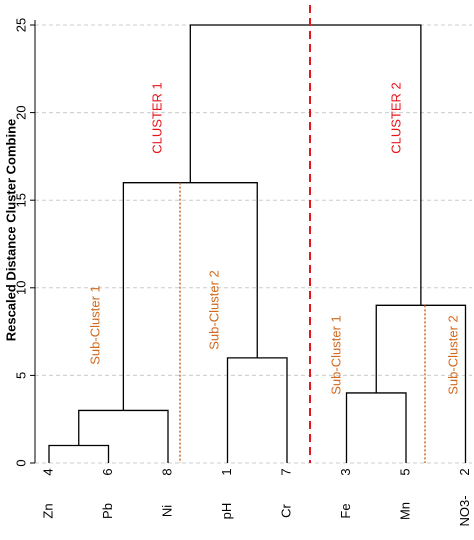 This screenshot has height=540, width=474. Describe the element at coordinates (404, 511) in the screenshot. I see `leaf-label: Mn` at that location.